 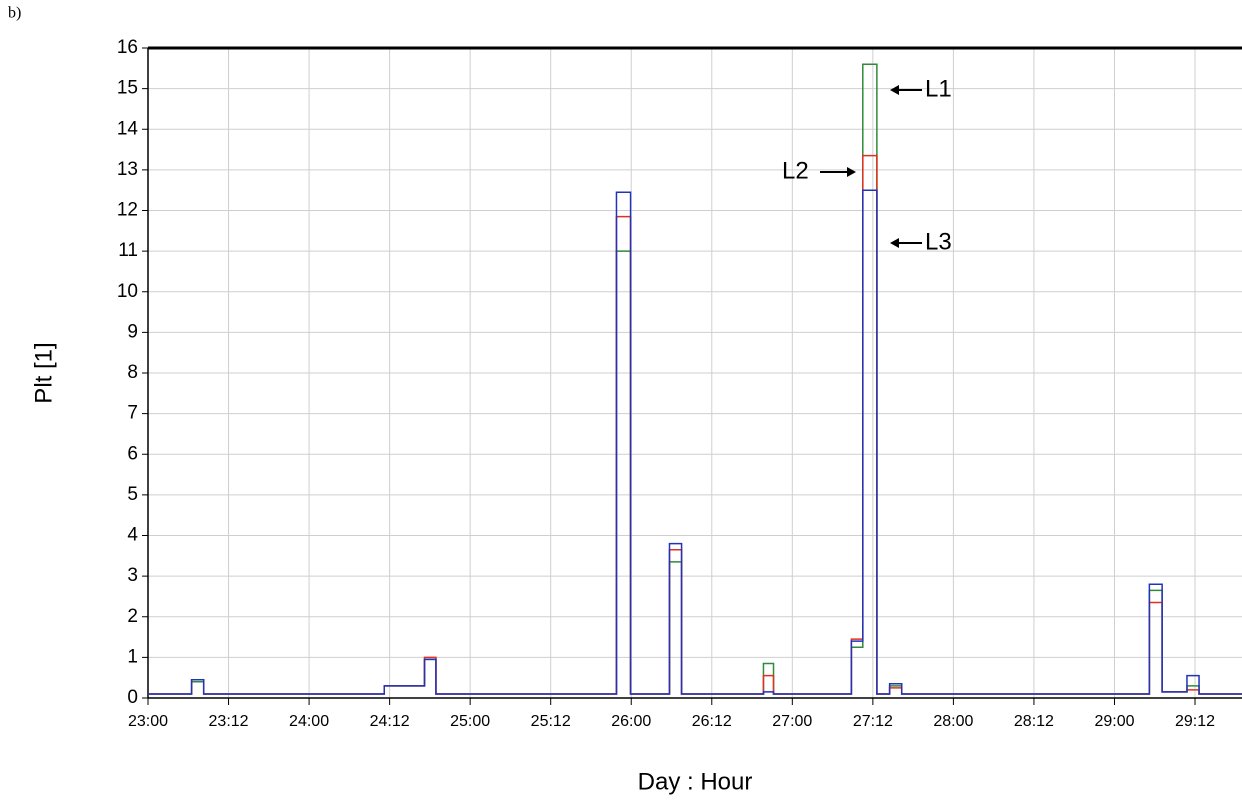 What do you see at coordinates (390, 721) in the screenshot?
I see `x-tick-label: 24:12` at bounding box center [390, 721].